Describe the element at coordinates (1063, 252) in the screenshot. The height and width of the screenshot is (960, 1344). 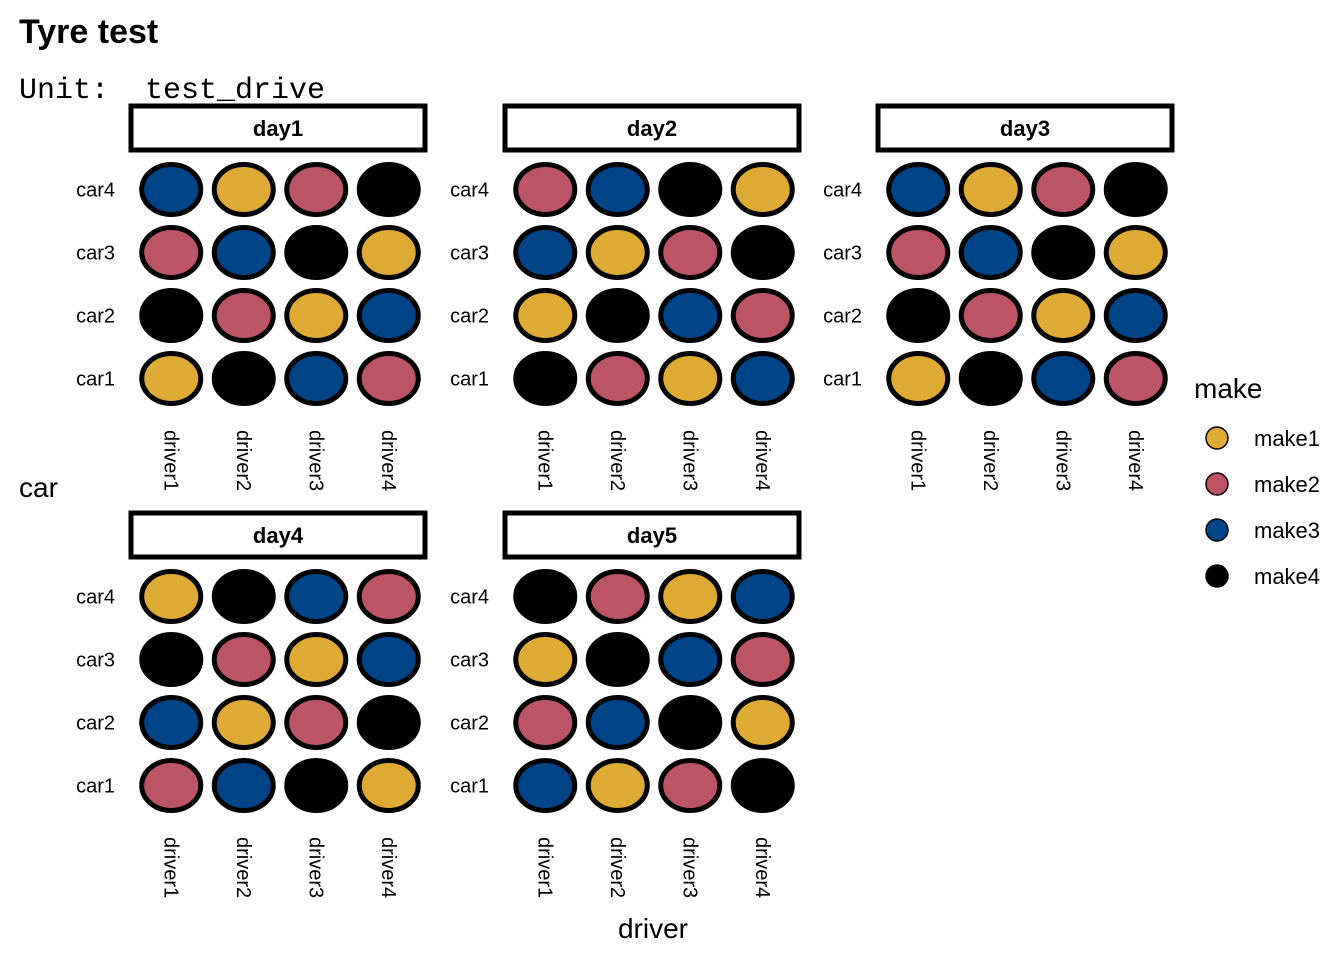
I see `point-day3-car3-driver3` at that location.